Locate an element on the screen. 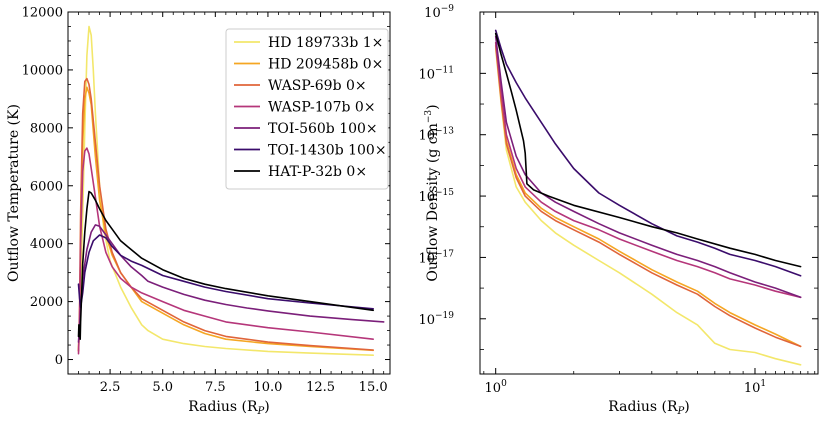  density-x-axis-label: Radius (RP) is located at coordinates (649, 408).